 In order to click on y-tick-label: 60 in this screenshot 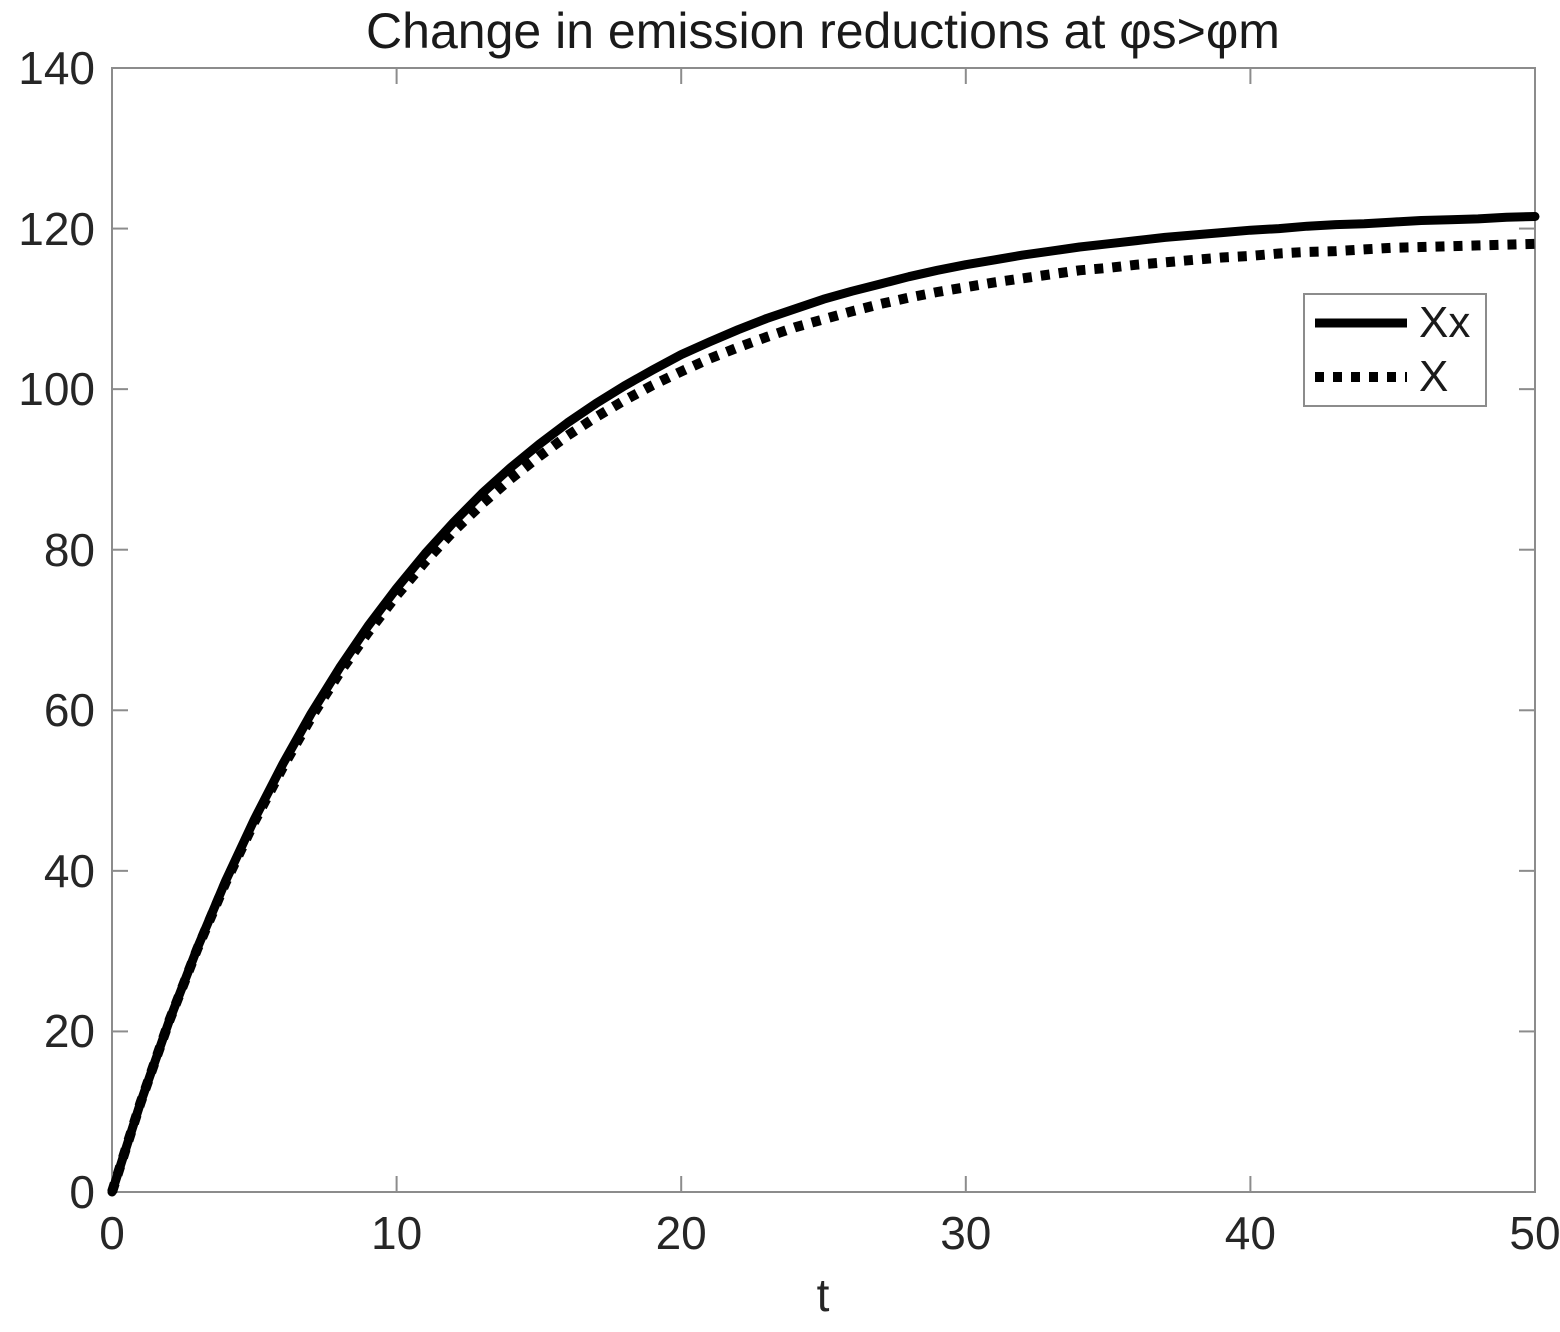, I will do `click(69, 710)`.